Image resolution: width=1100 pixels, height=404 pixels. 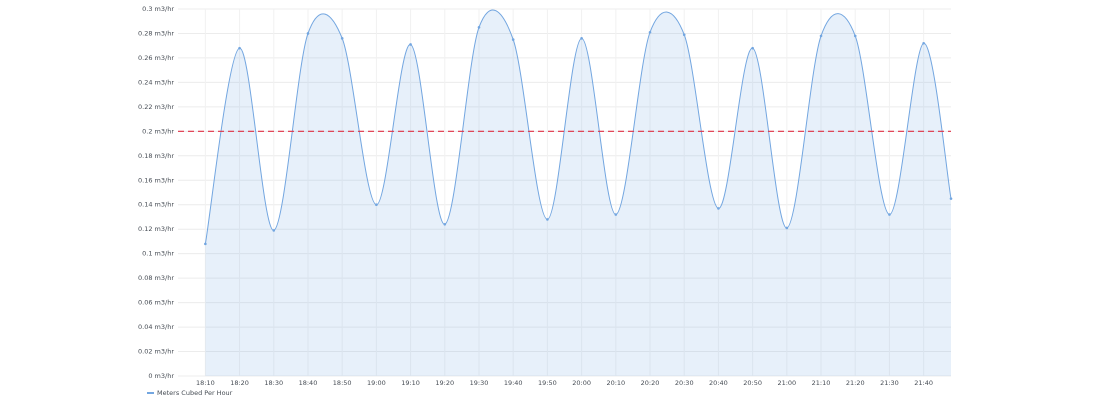 What do you see at coordinates (650, 383) in the screenshot?
I see `x-tick-label: 20:20` at bounding box center [650, 383].